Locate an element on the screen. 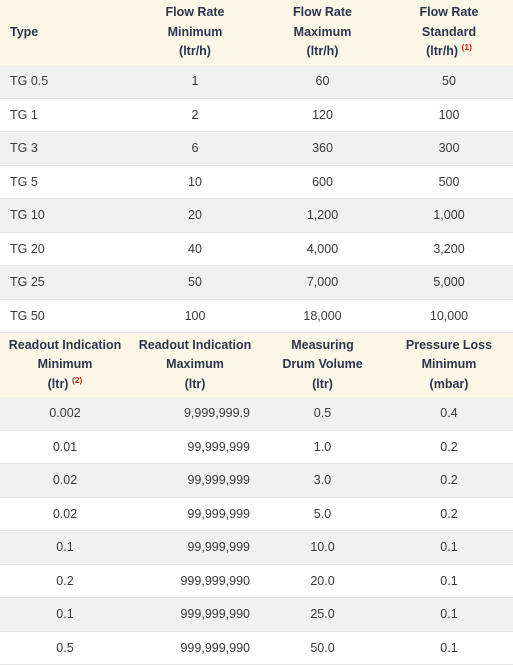 This screenshot has height=665, width=513. table-cell: 10,000 is located at coordinates (449, 316).